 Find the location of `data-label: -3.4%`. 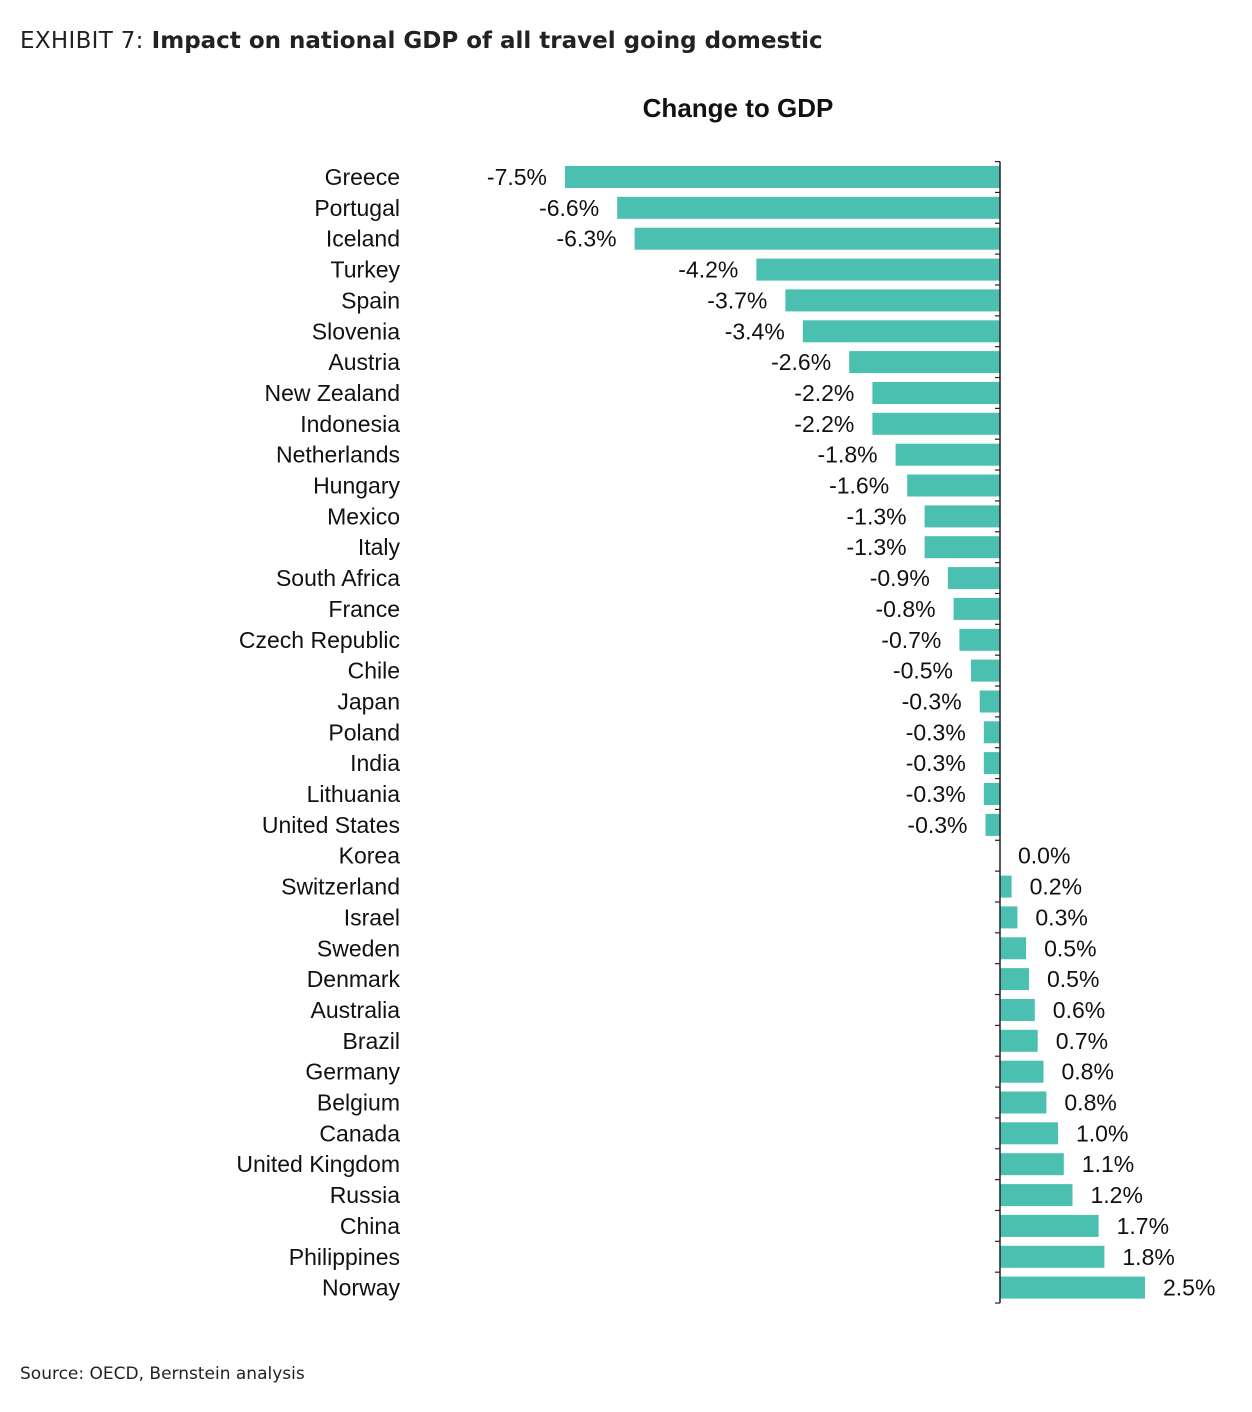

data-label: -3.4% is located at coordinates (755, 331).